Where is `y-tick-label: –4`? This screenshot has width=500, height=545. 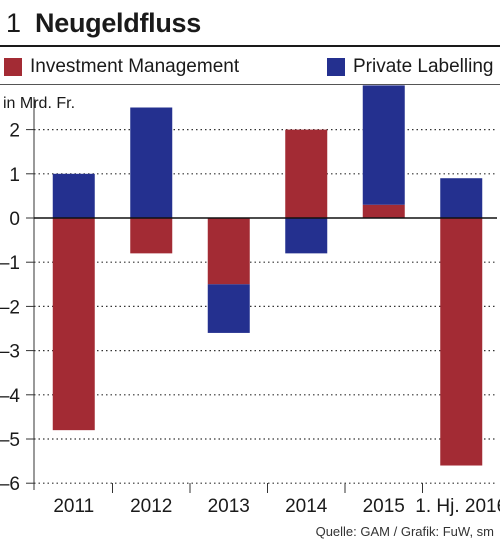 y-tick-label: –4 is located at coordinates (10, 396).